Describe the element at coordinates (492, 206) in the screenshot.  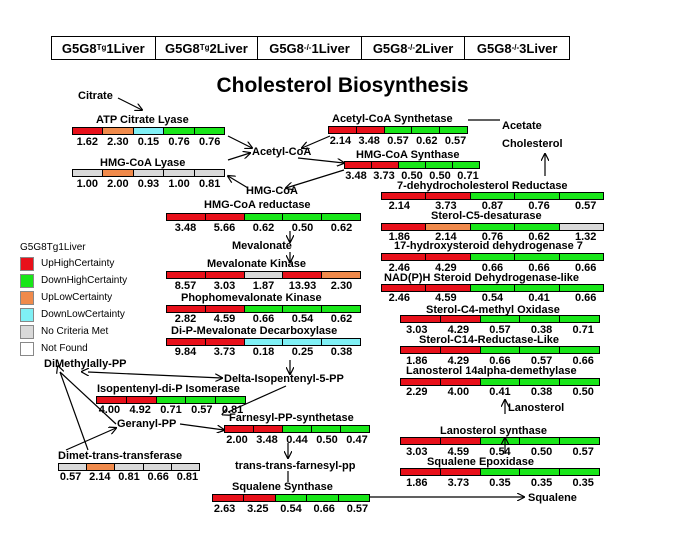
I see `expression-values: 2.14 3.73 0.87 0.76 0.57` at that location.